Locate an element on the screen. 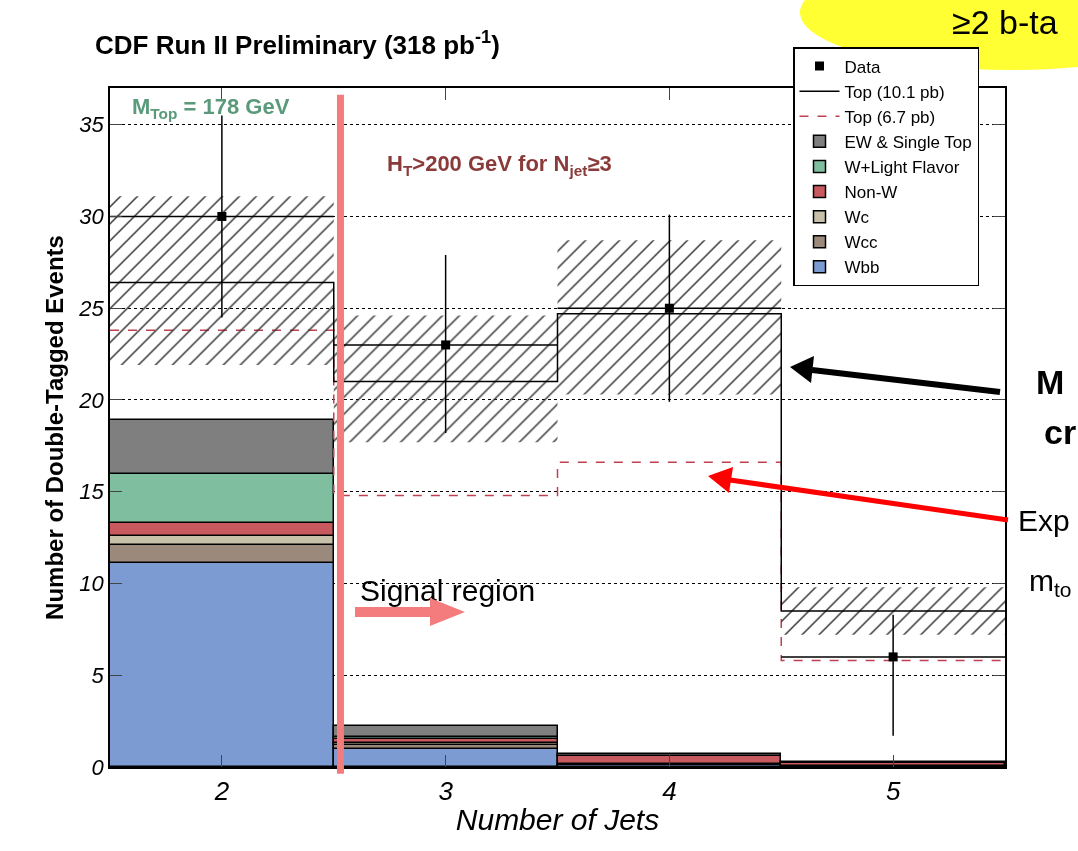 The height and width of the screenshot is (851, 1078). legend-label: Wc is located at coordinates (857, 218).